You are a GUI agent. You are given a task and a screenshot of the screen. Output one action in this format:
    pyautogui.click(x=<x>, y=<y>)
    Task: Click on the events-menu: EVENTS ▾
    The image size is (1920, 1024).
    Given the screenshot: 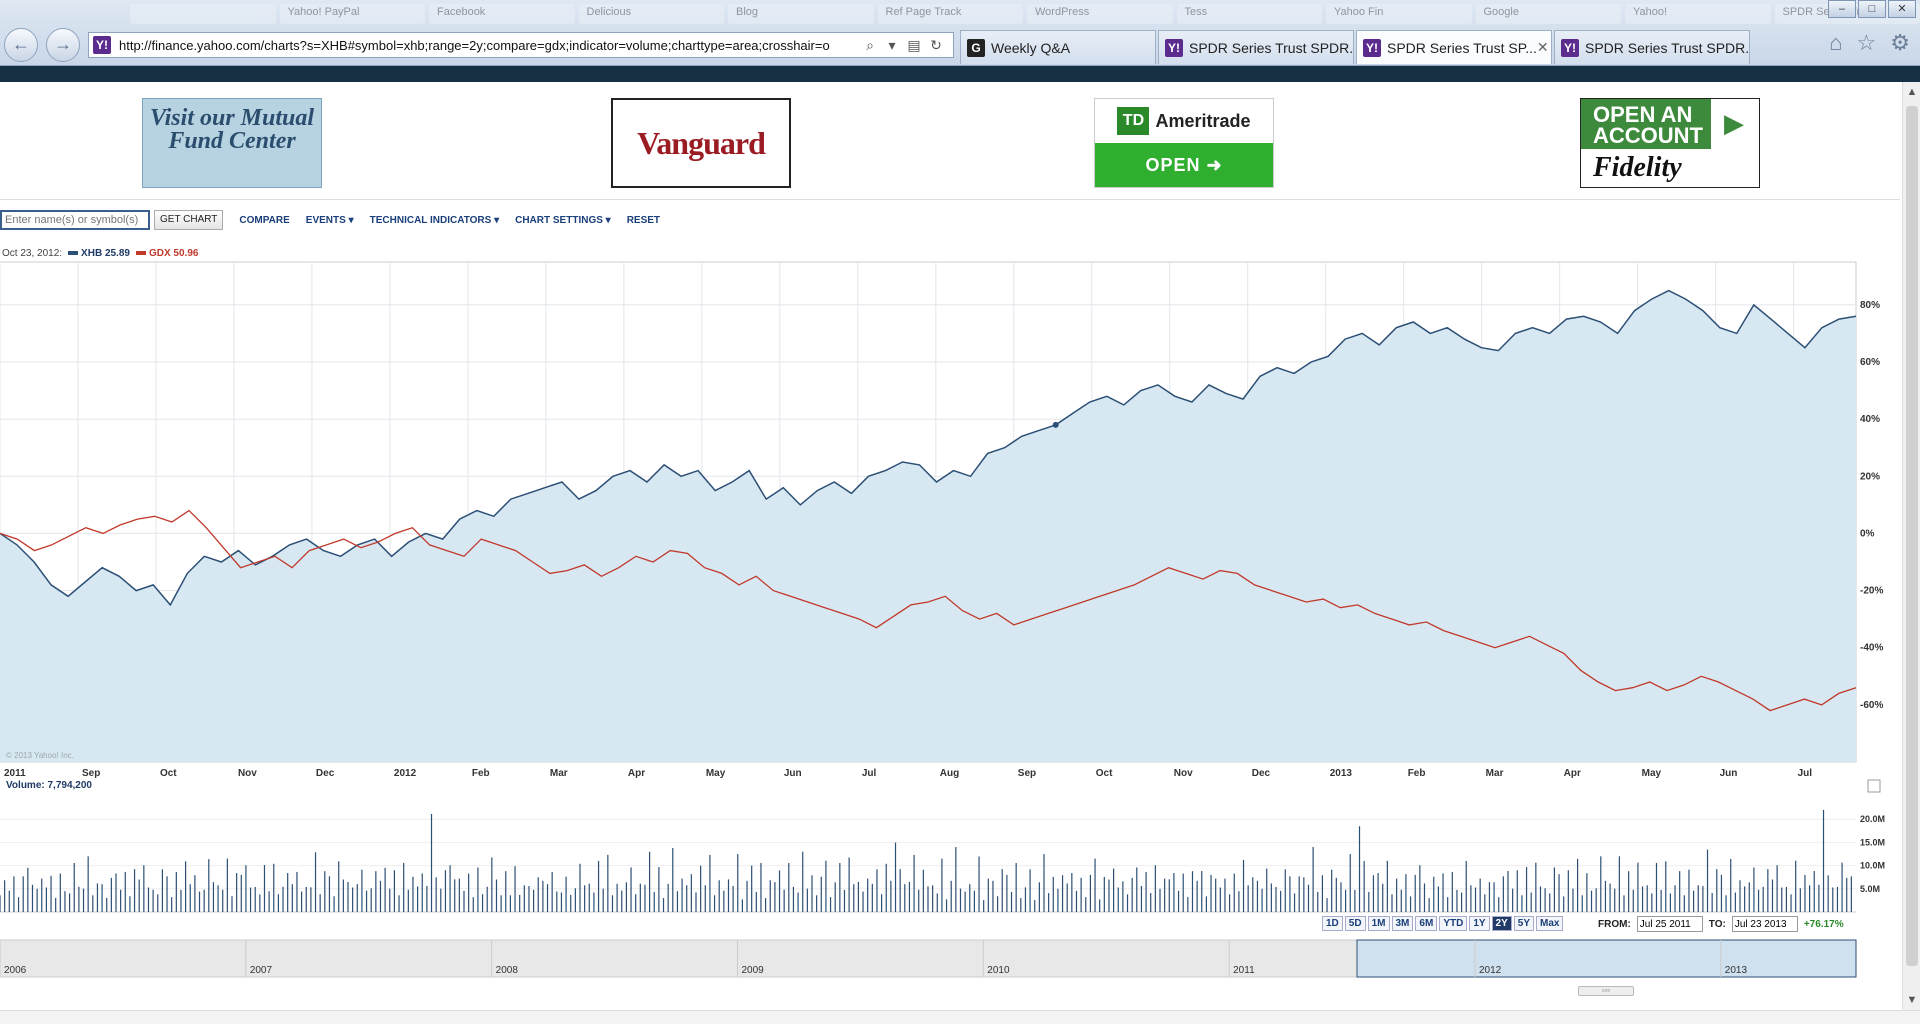 What is the action you would take?
    pyautogui.click(x=330, y=220)
    